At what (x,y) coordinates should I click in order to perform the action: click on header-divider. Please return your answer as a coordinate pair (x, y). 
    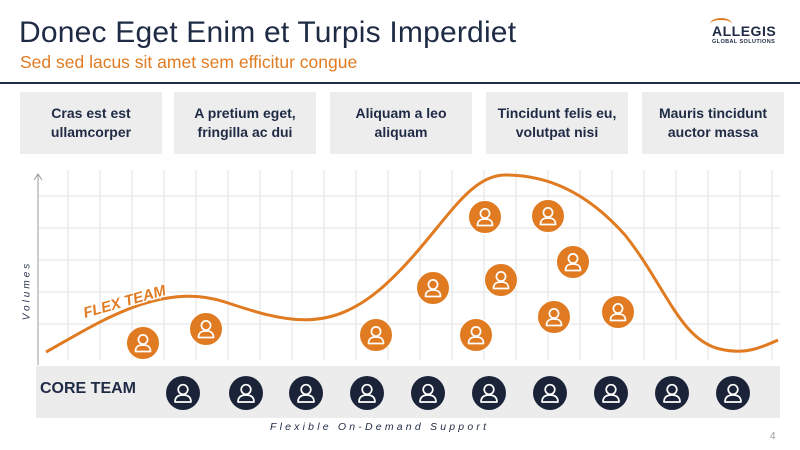
    Looking at the image, I should click on (400, 83).